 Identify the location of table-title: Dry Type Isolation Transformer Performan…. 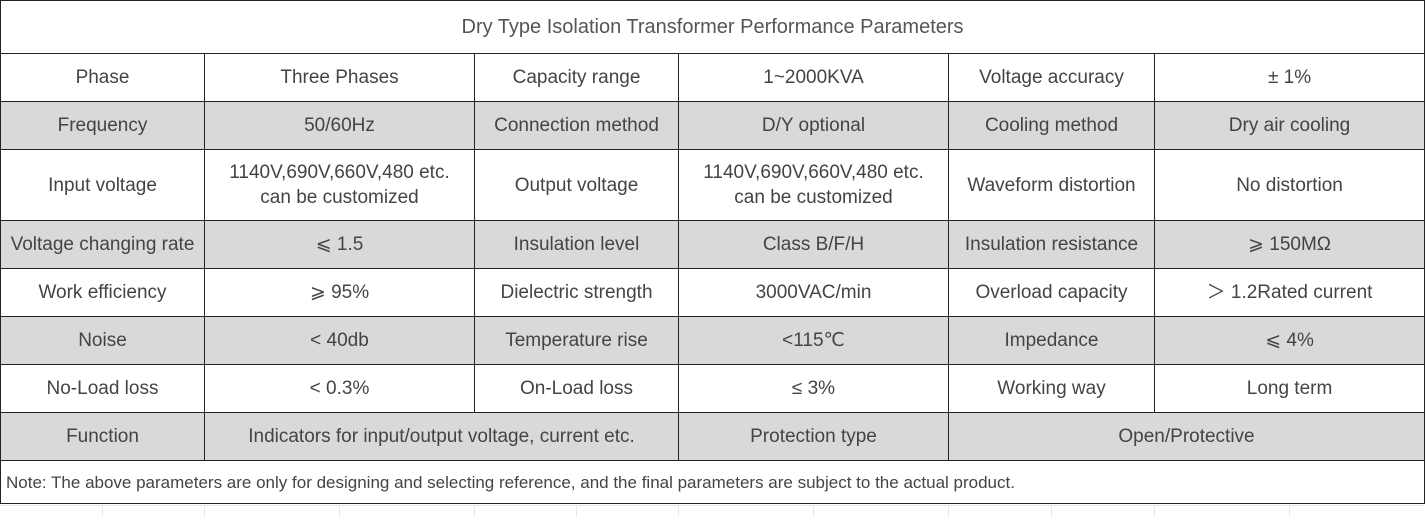
(712, 27).